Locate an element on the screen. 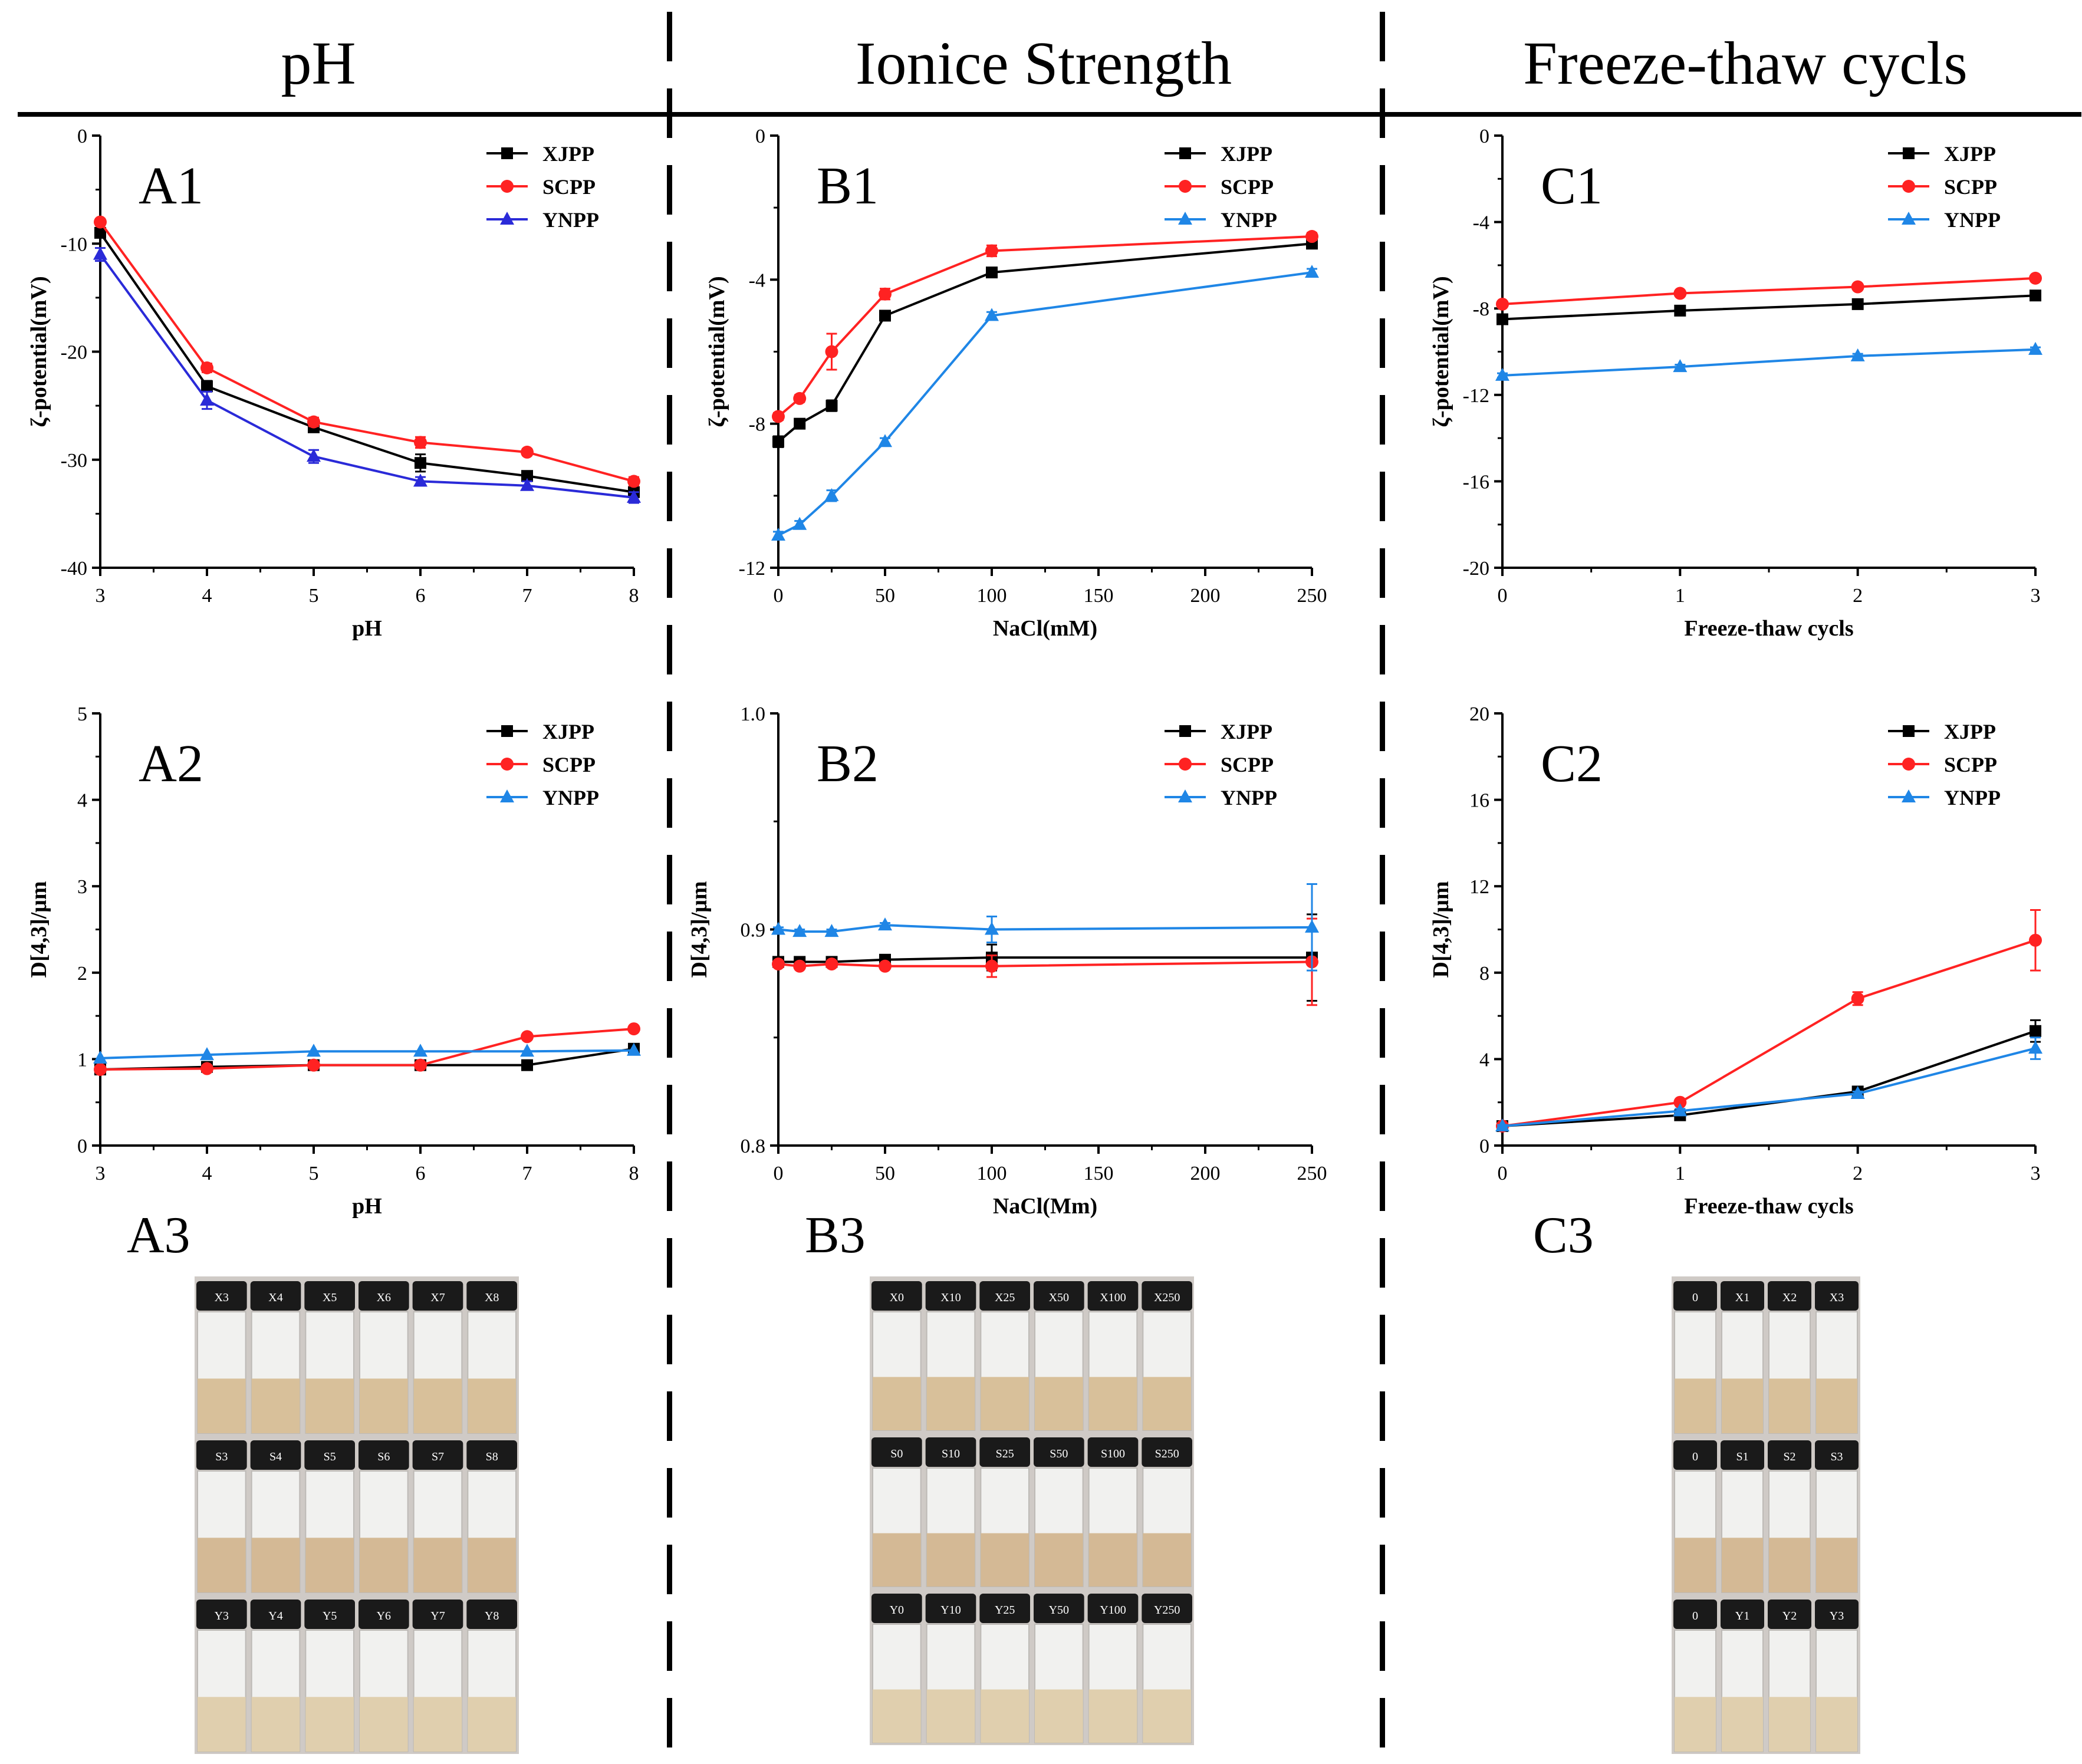  a1-y-axis-label: ζ-potential(mV) is located at coordinates (39, 351).